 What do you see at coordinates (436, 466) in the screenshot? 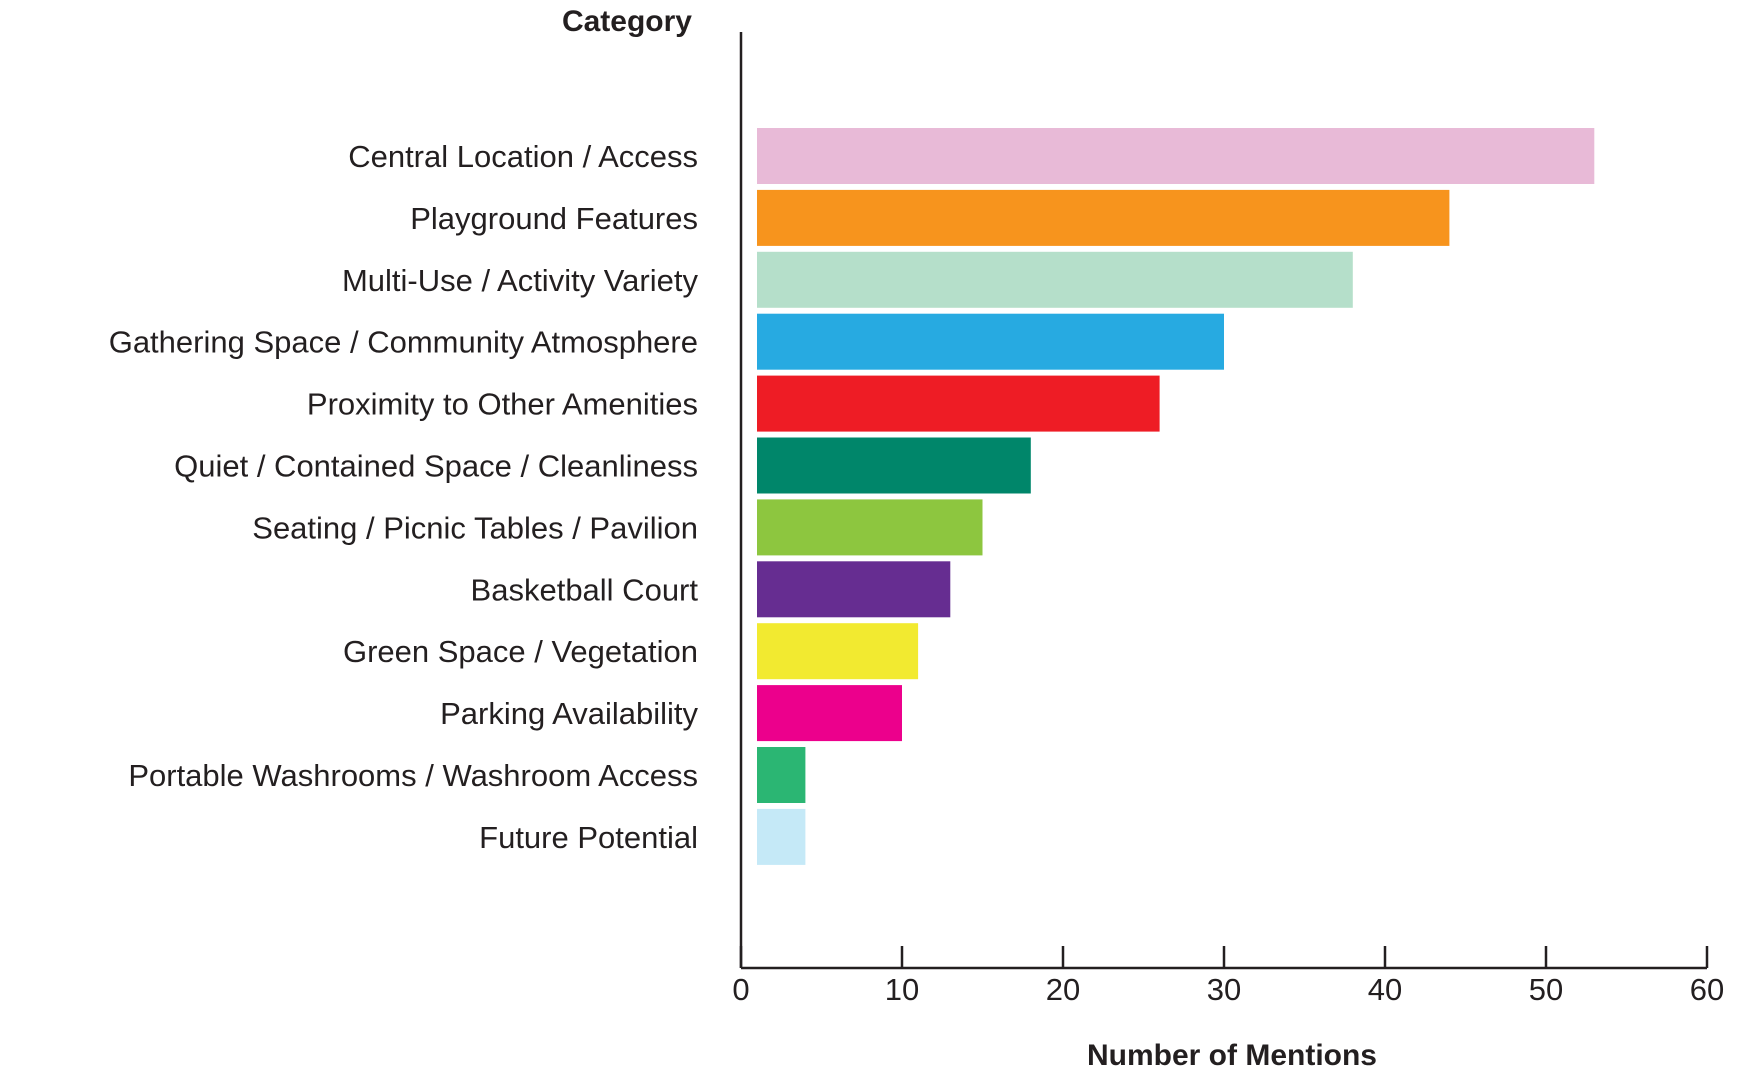
I see `category-label: Quiet / Contained Space / Cleanliness` at bounding box center [436, 466].